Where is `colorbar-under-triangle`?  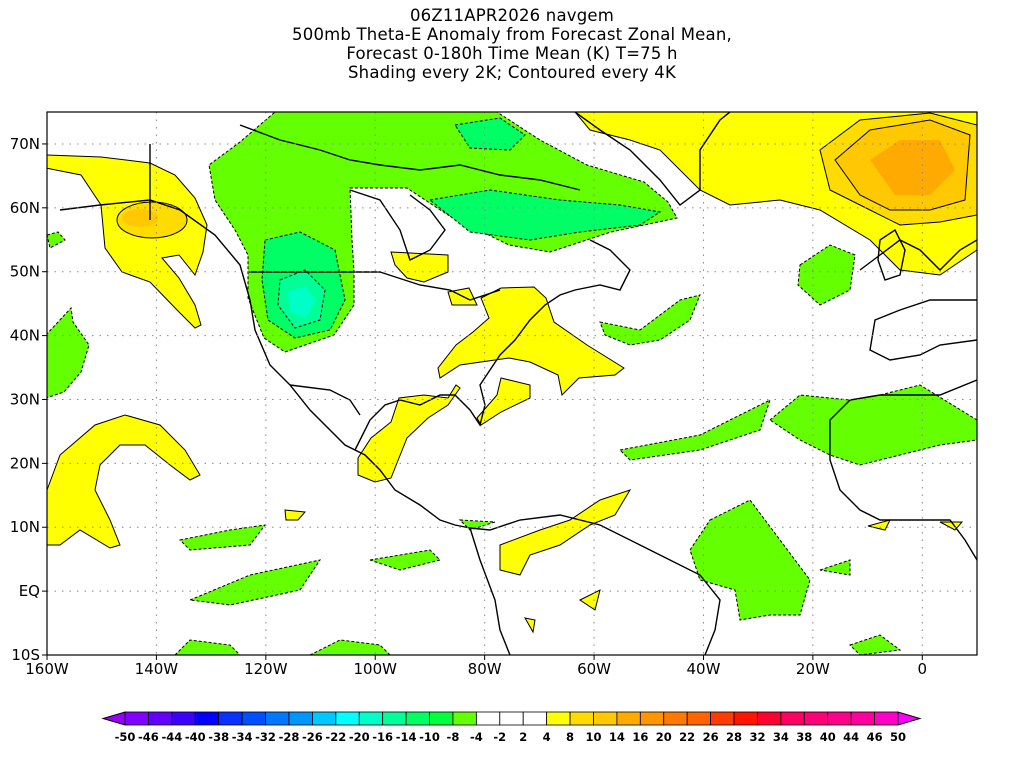
colorbar-under-triangle is located at coordinates (113, 718).